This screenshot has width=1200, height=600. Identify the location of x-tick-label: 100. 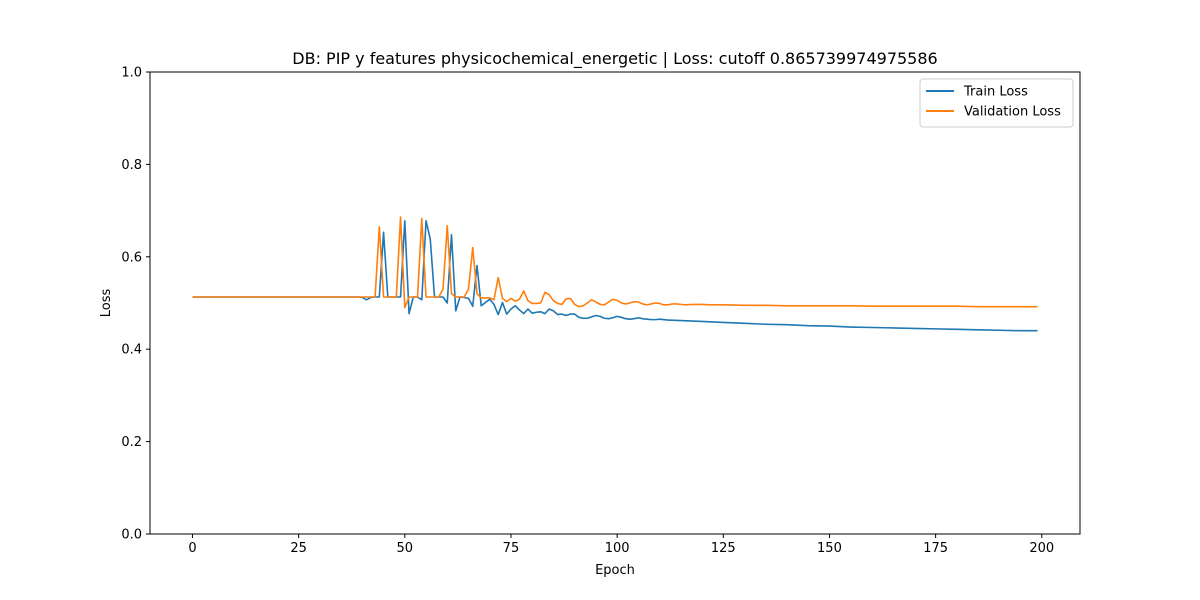
(617, 548).